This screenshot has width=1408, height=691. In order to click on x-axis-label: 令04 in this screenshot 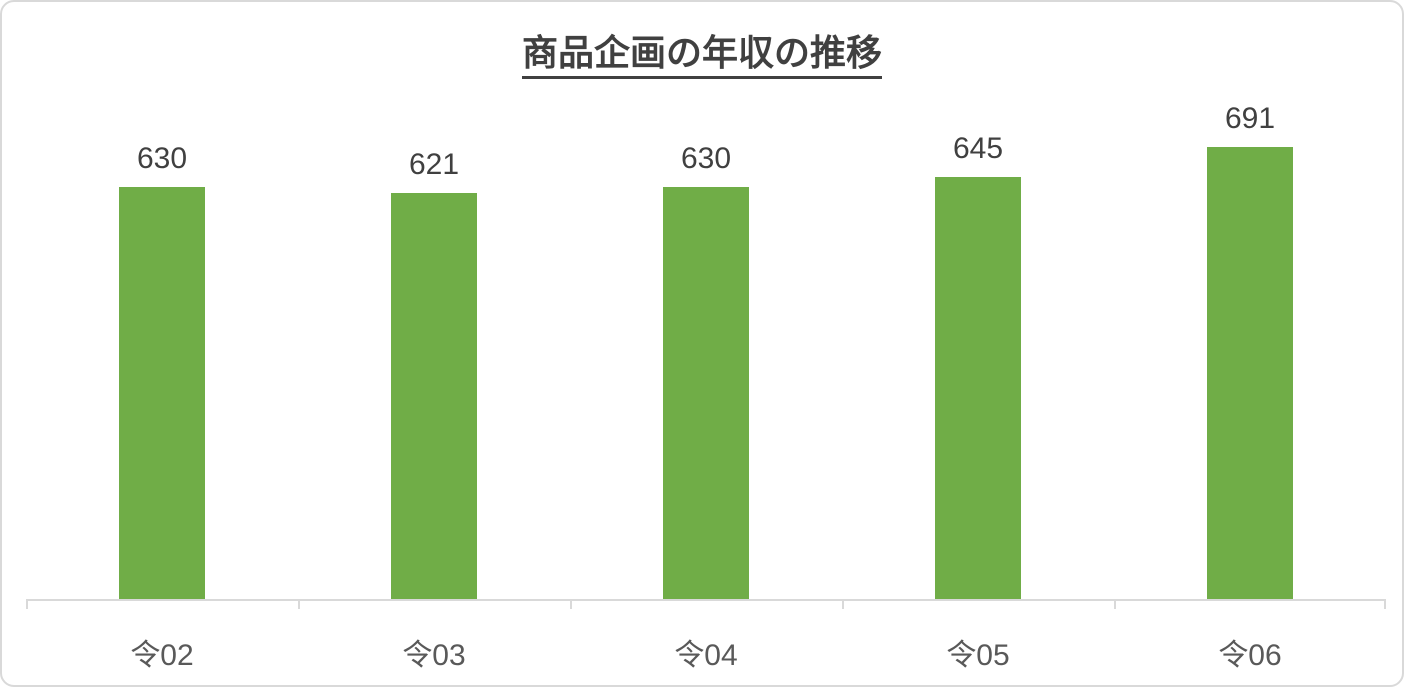, I will do `click(706, 655)`.